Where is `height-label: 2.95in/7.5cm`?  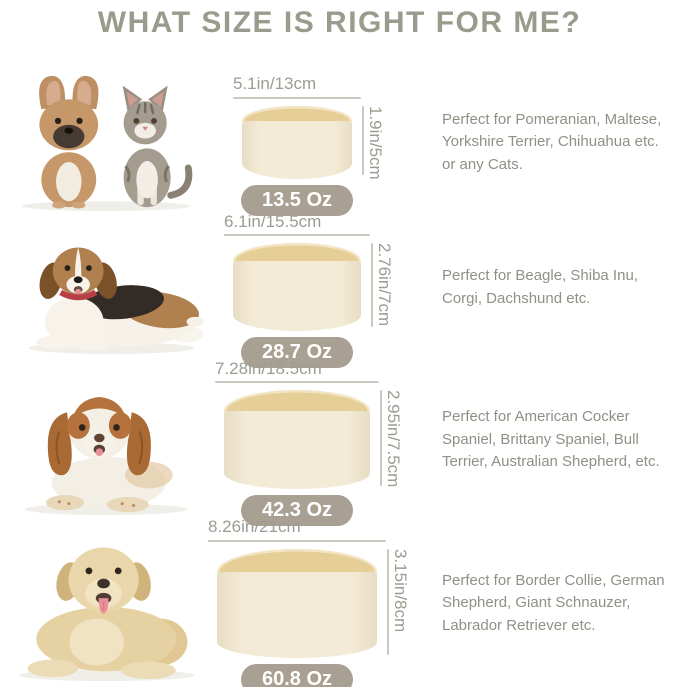
height-label: 2.95in/7.5cm is located at coordinates (393, 439).